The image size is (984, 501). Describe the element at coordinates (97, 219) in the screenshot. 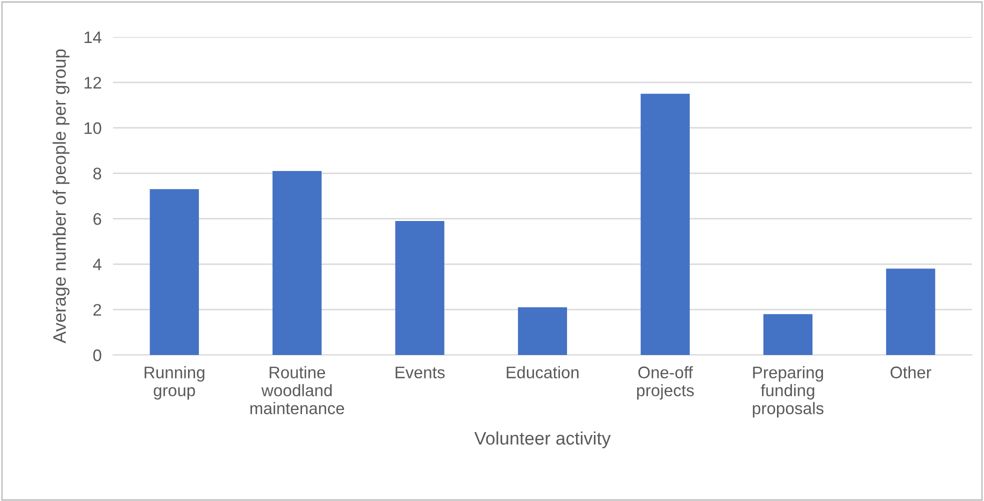

I see `y-tick-label: 6` at that location.